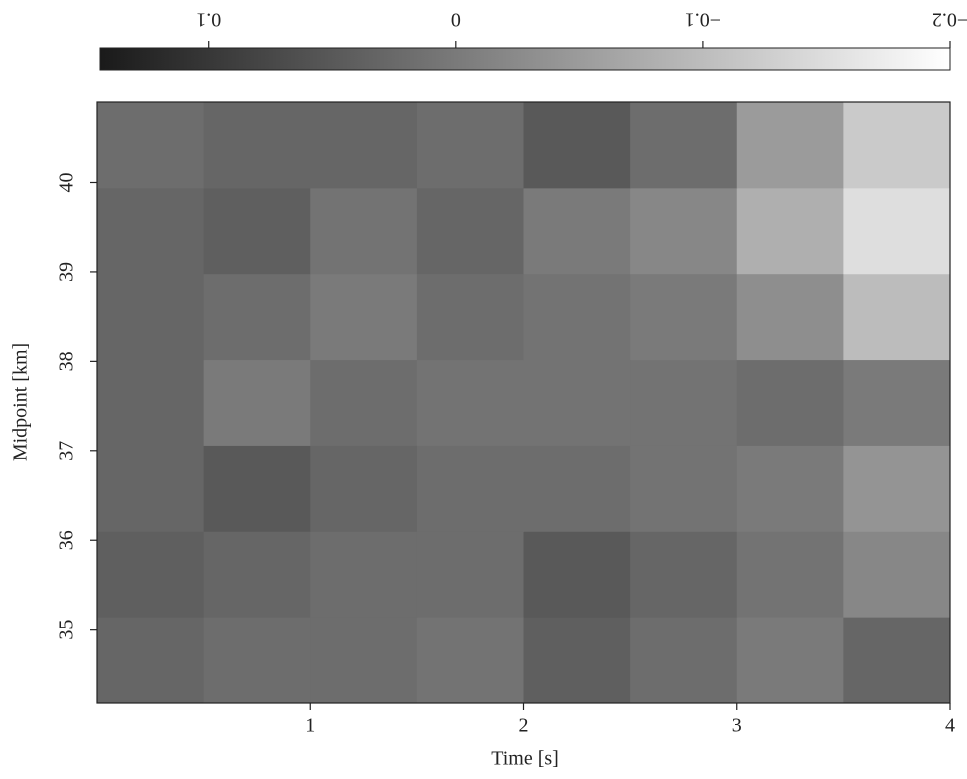  What do you see at coordinates (67, 451) in the screenshot?
I see `y-tick-label: 37` at bounding box center [67, 451].